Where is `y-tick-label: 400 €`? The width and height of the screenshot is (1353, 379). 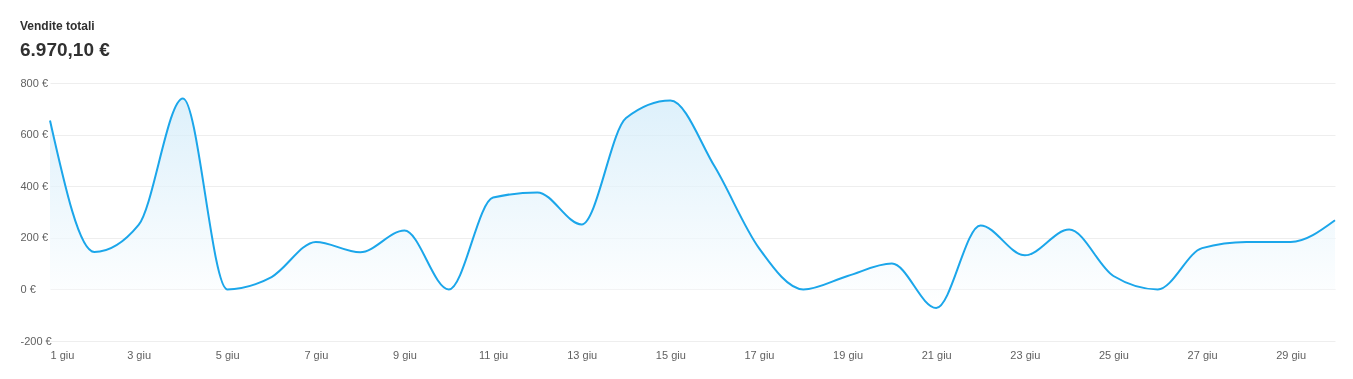
y-tick-label: 400 € is located at coordinates (34, 185).